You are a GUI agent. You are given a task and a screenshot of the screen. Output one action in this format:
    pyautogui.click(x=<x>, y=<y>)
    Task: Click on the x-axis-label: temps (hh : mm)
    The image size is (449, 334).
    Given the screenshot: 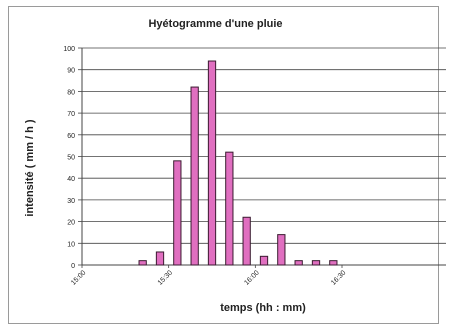 What is the action you would take?
    pyautogui.click(x=263, y=308)
    